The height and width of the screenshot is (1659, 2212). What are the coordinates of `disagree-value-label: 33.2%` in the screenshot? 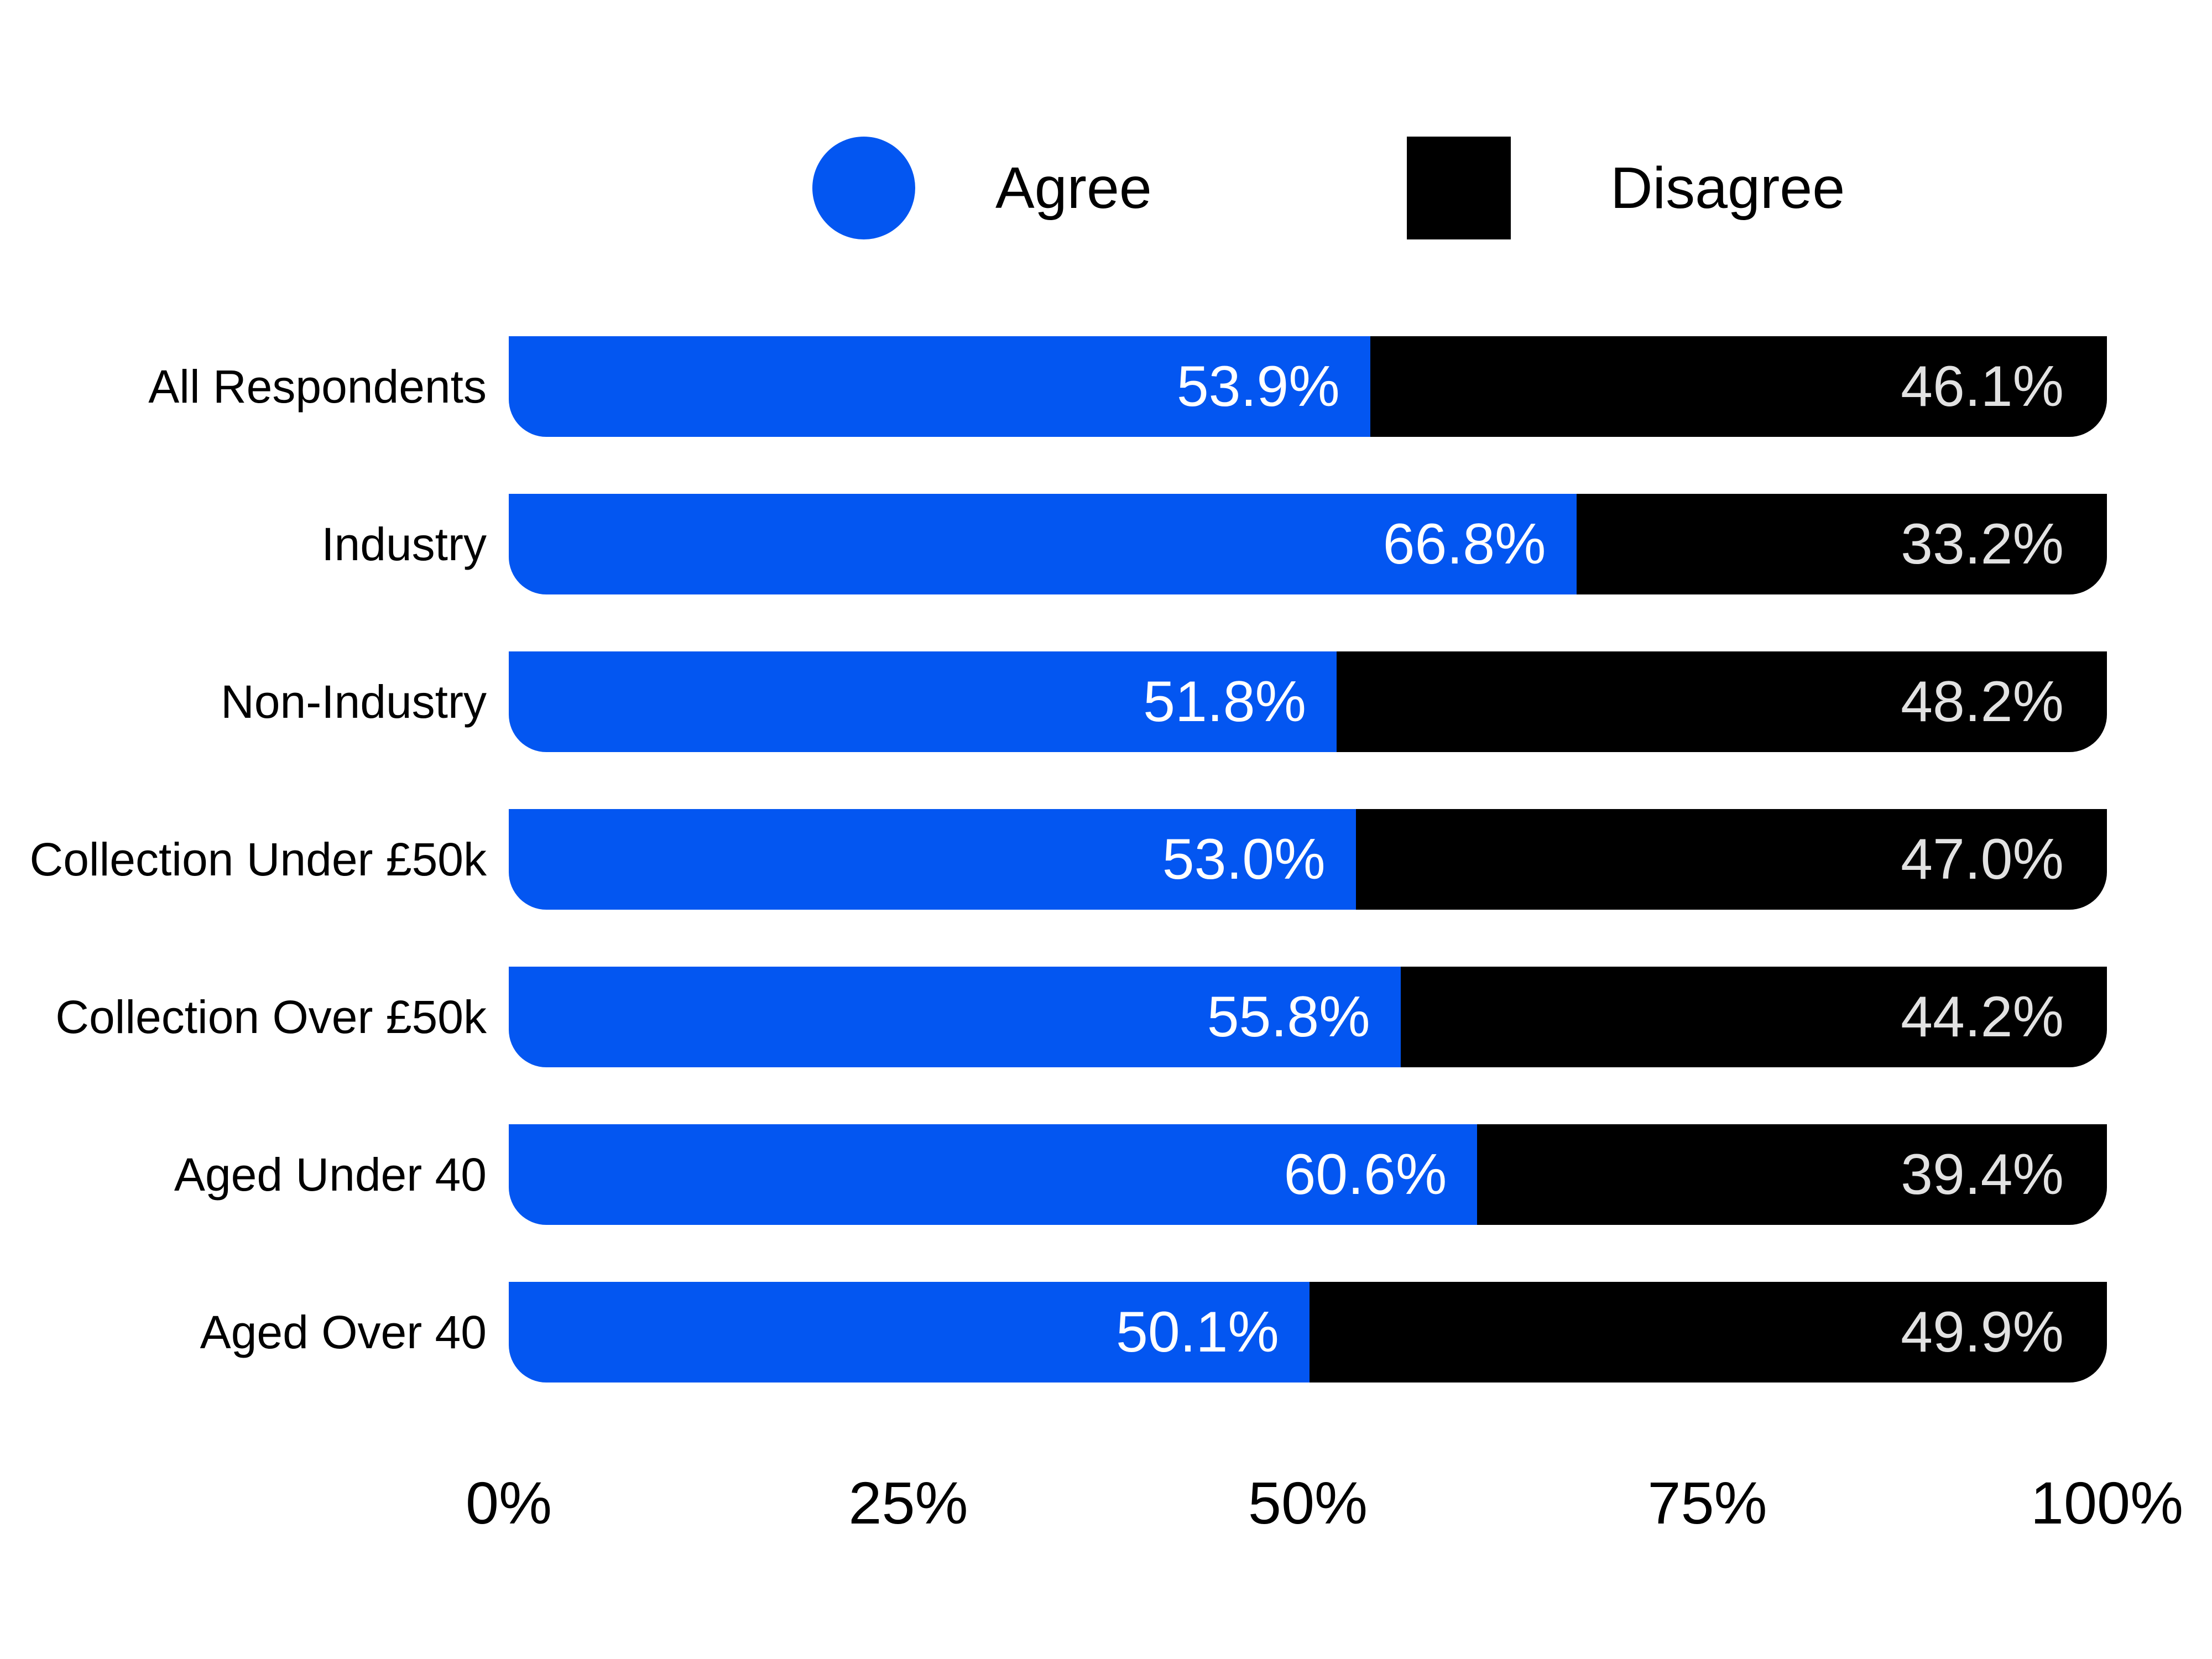 It's located at (1983, 544).